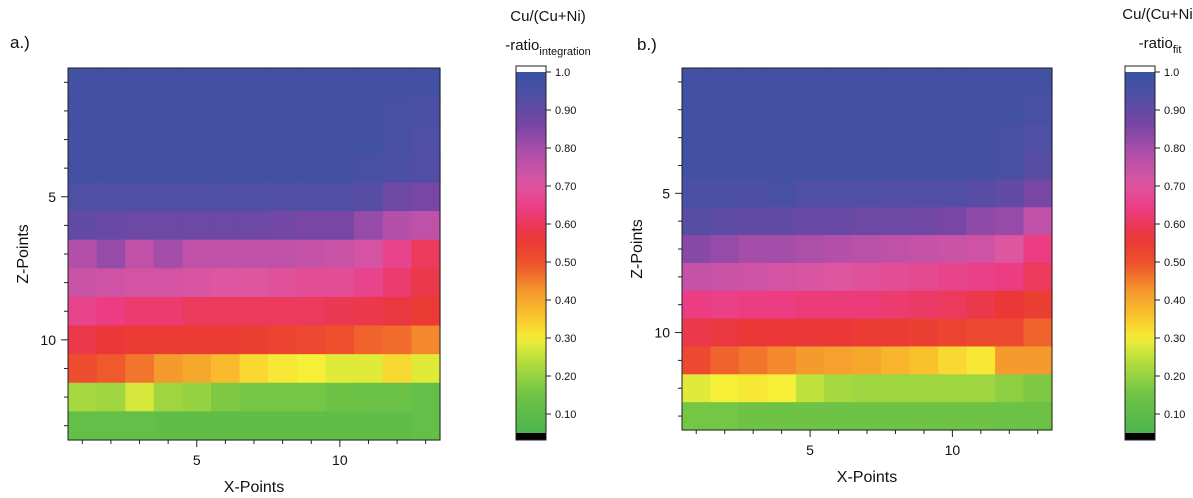 The image size is (1193, 498). Describe the element at coordinates (562, 73) in the screenshot. I see `colorbar-tick-label: 1.0` at that location.